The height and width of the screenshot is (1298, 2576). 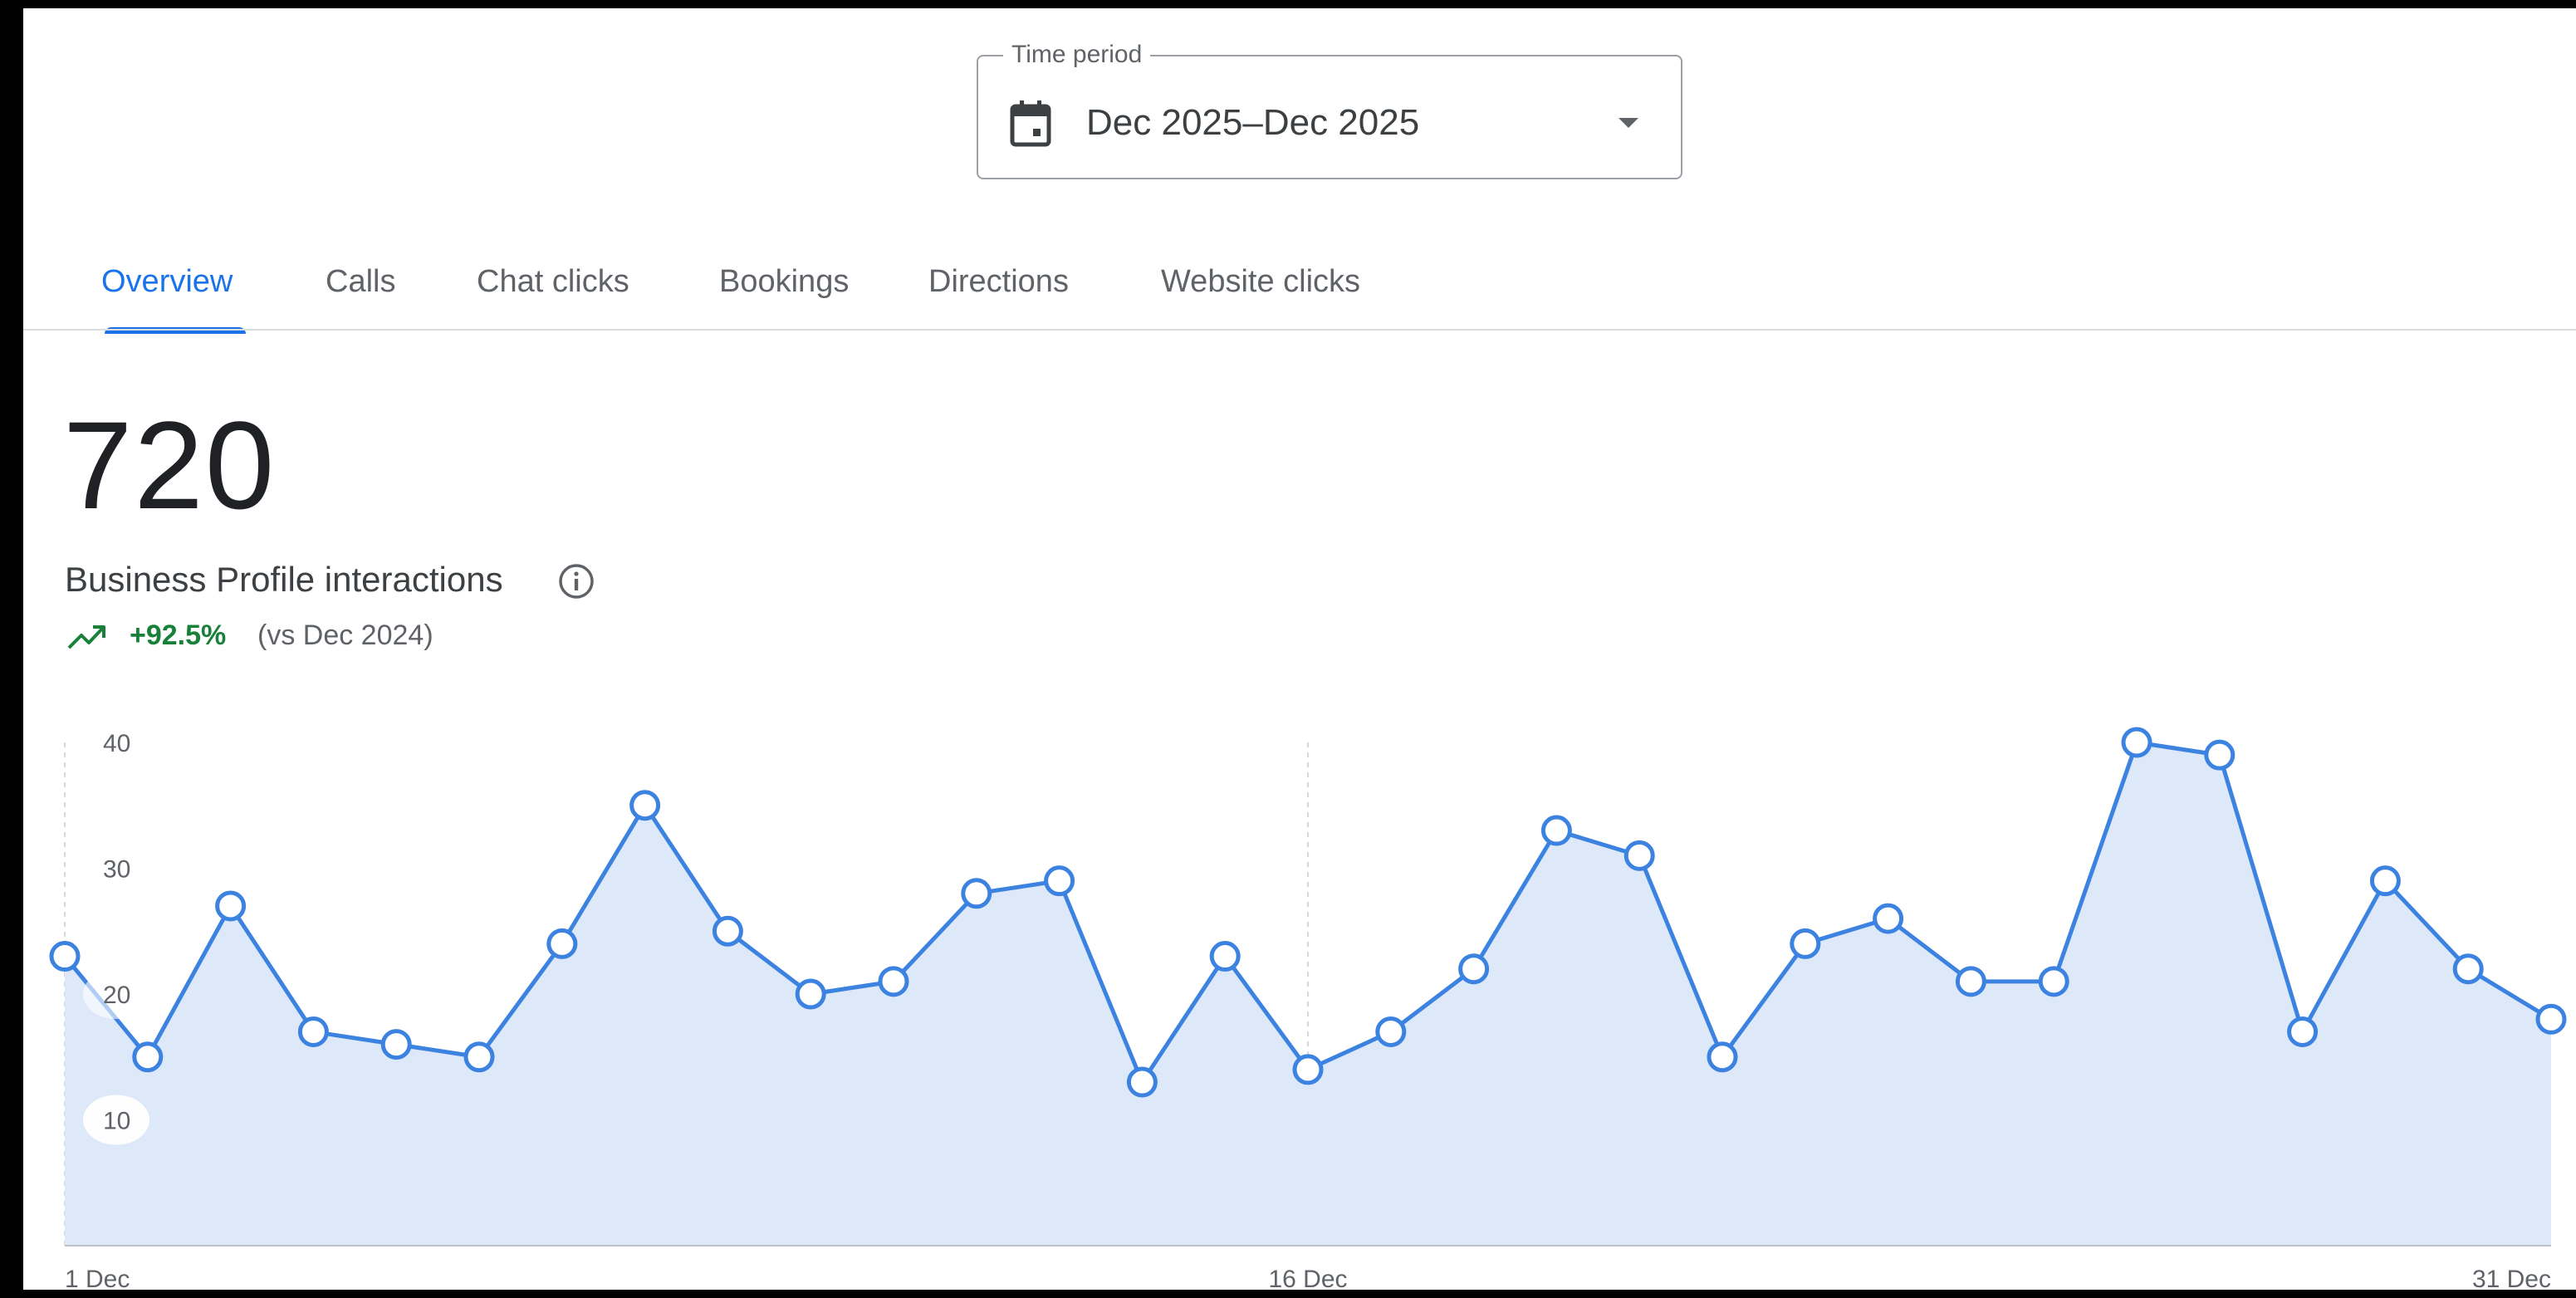 What do you see at coordinates (1077, 54) in the screenshot?
I see `time-period-label: Time period` at bounding box center [1077, 54].